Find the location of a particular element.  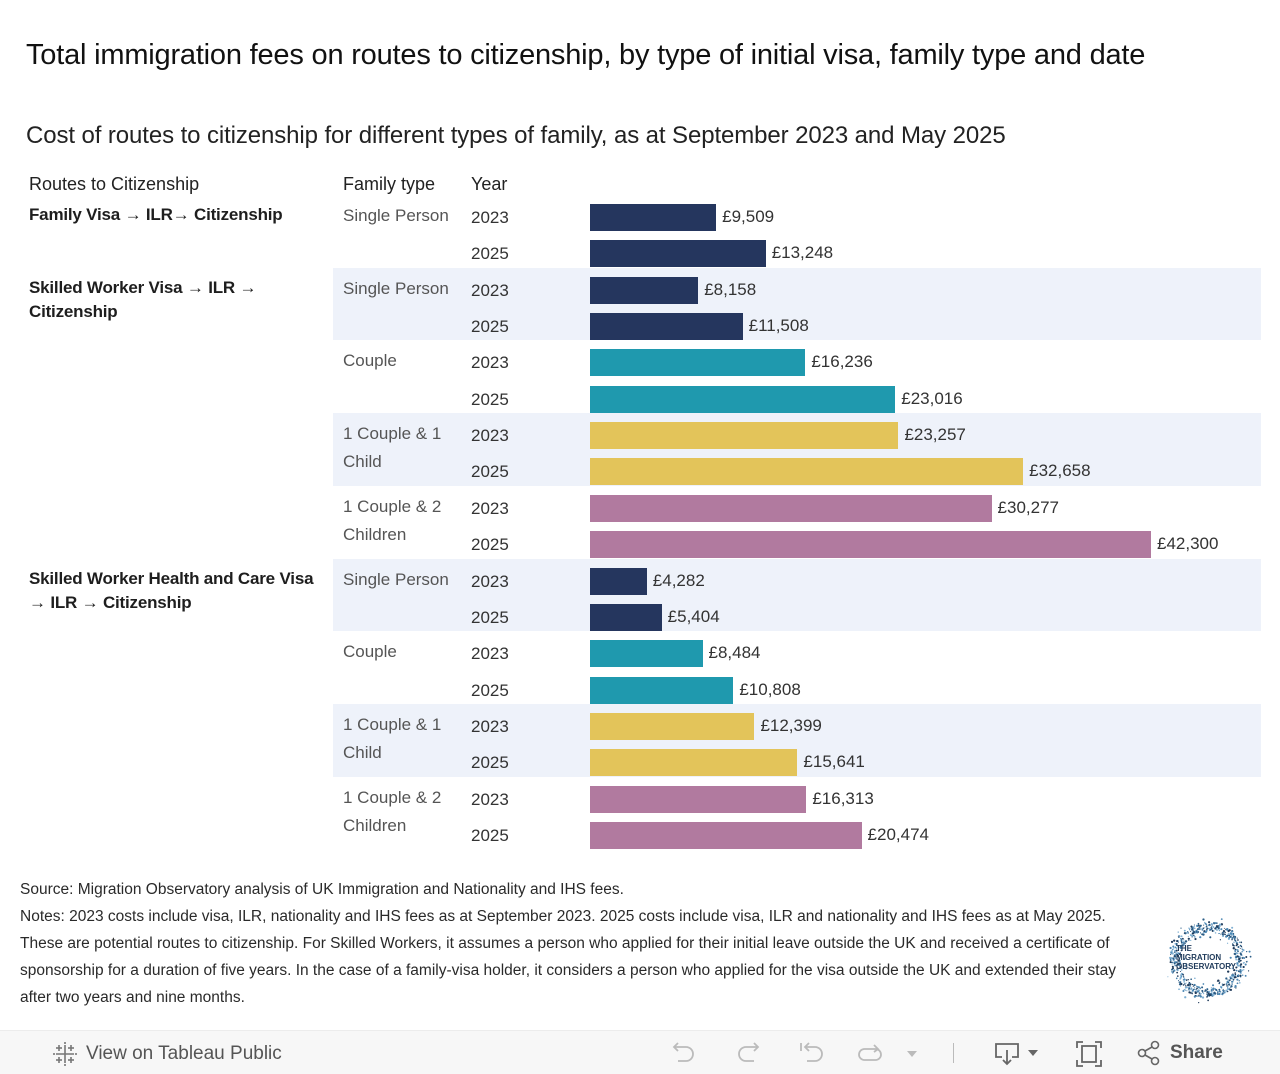

view-on-tableau-link: View on Tableau Public is located at coordinates (167, 1054).